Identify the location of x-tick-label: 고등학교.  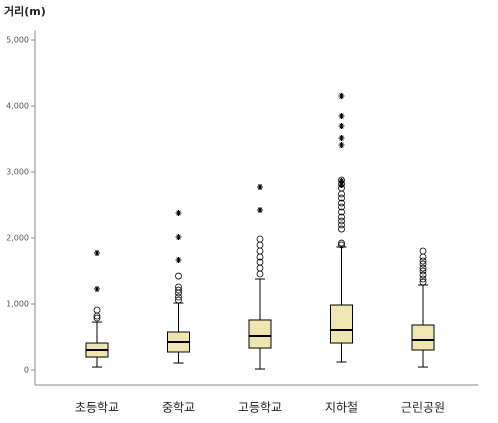
(260, 408).